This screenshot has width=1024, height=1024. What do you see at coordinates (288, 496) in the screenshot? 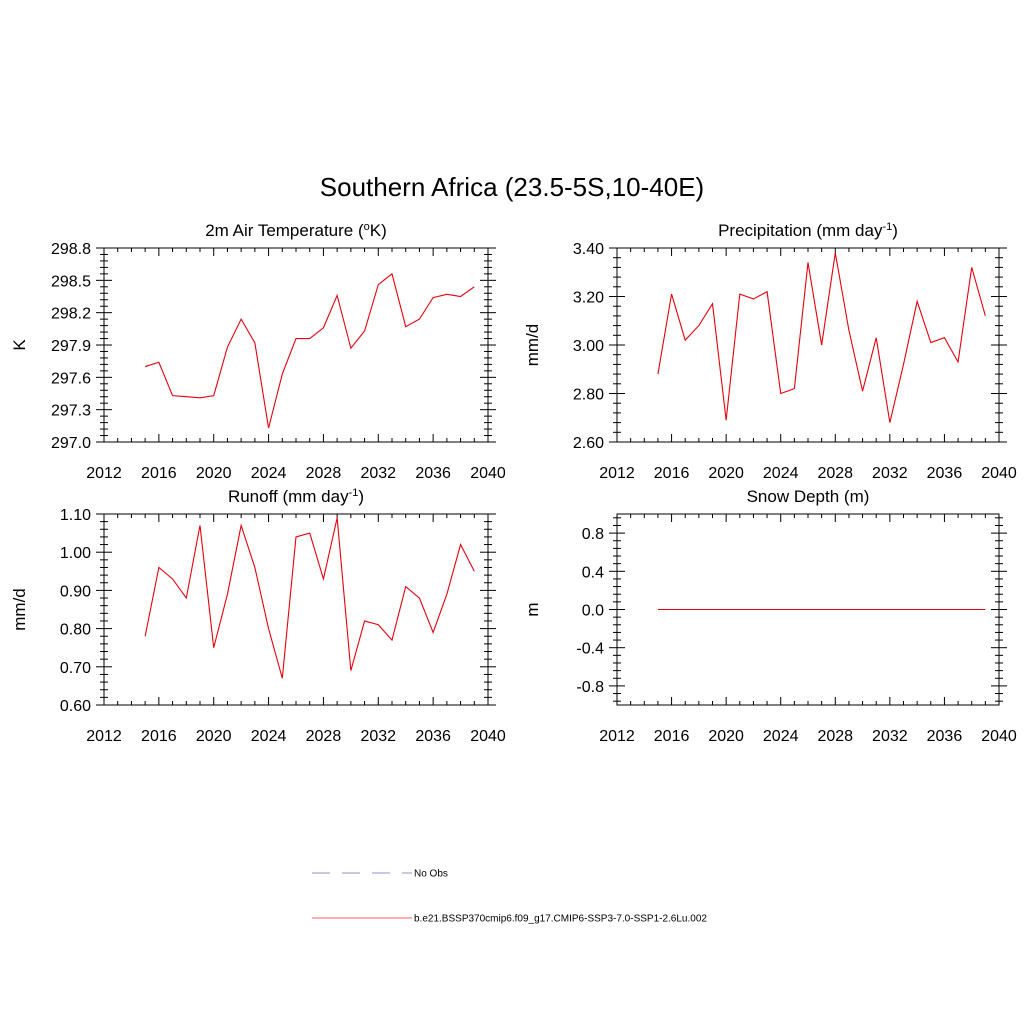
I see `panel-title-text: Runoff (mm day` at bounding box center [288, 496].